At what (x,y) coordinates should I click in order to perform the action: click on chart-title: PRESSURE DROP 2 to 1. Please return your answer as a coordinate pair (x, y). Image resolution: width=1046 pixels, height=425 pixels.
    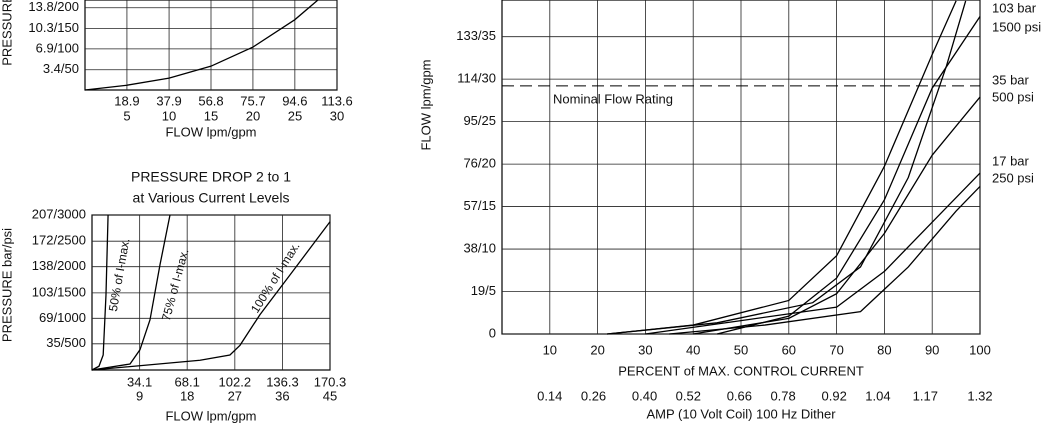
    Looking at the image, I should click on (211, 177).